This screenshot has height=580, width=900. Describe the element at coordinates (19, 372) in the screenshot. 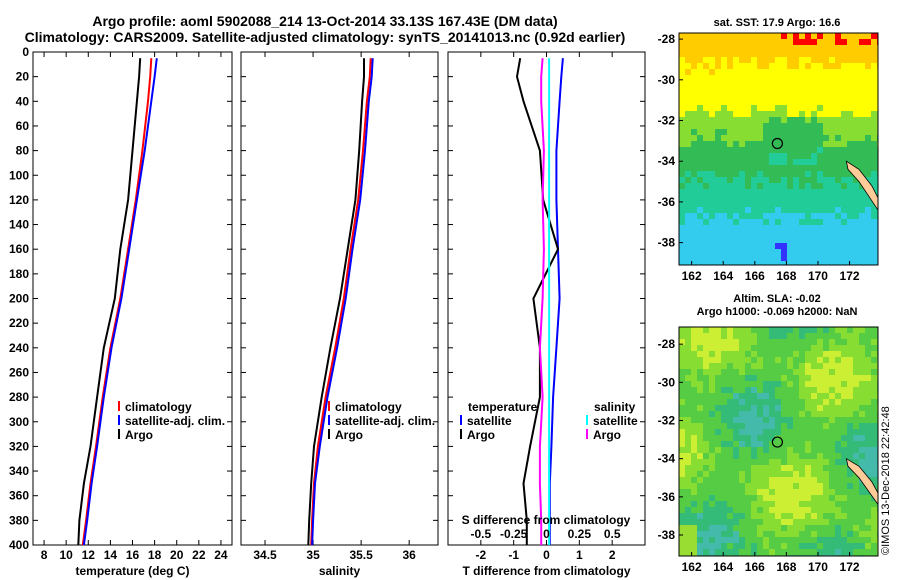

I see `depth-tick-label: 260` at that location.